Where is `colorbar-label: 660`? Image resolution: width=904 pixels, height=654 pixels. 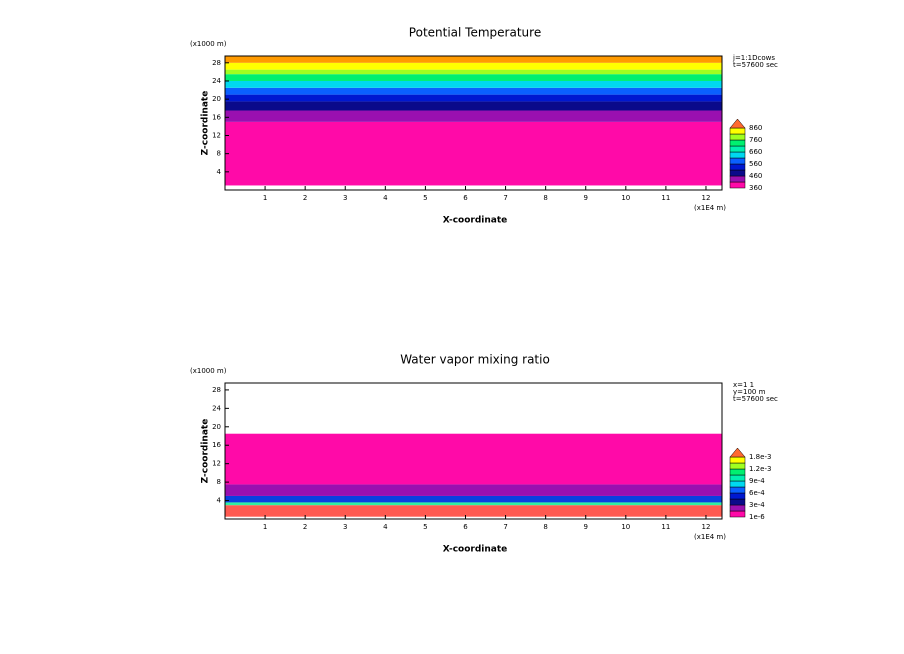 colorbar-label: 660 is located at coordinates (755, 152).